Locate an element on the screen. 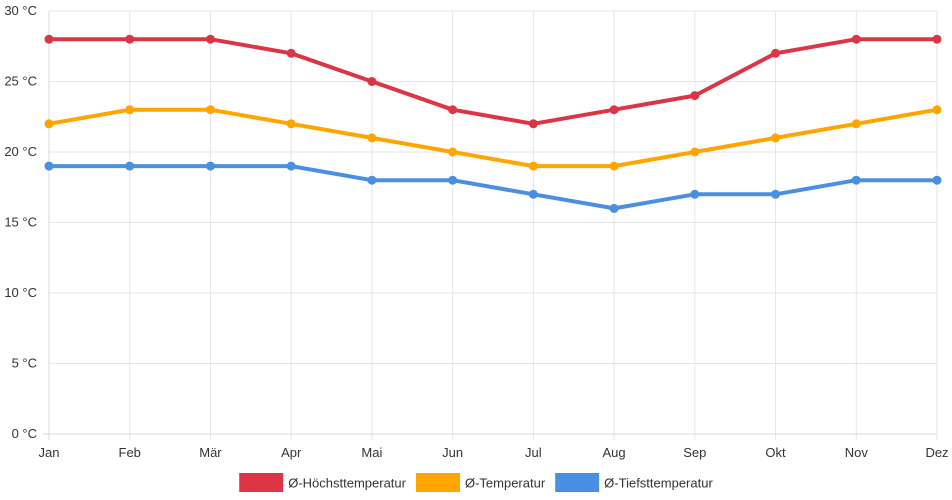 The image size is (952, 500). y-tick-label: 20 °C is located at coordinates (20, 151).